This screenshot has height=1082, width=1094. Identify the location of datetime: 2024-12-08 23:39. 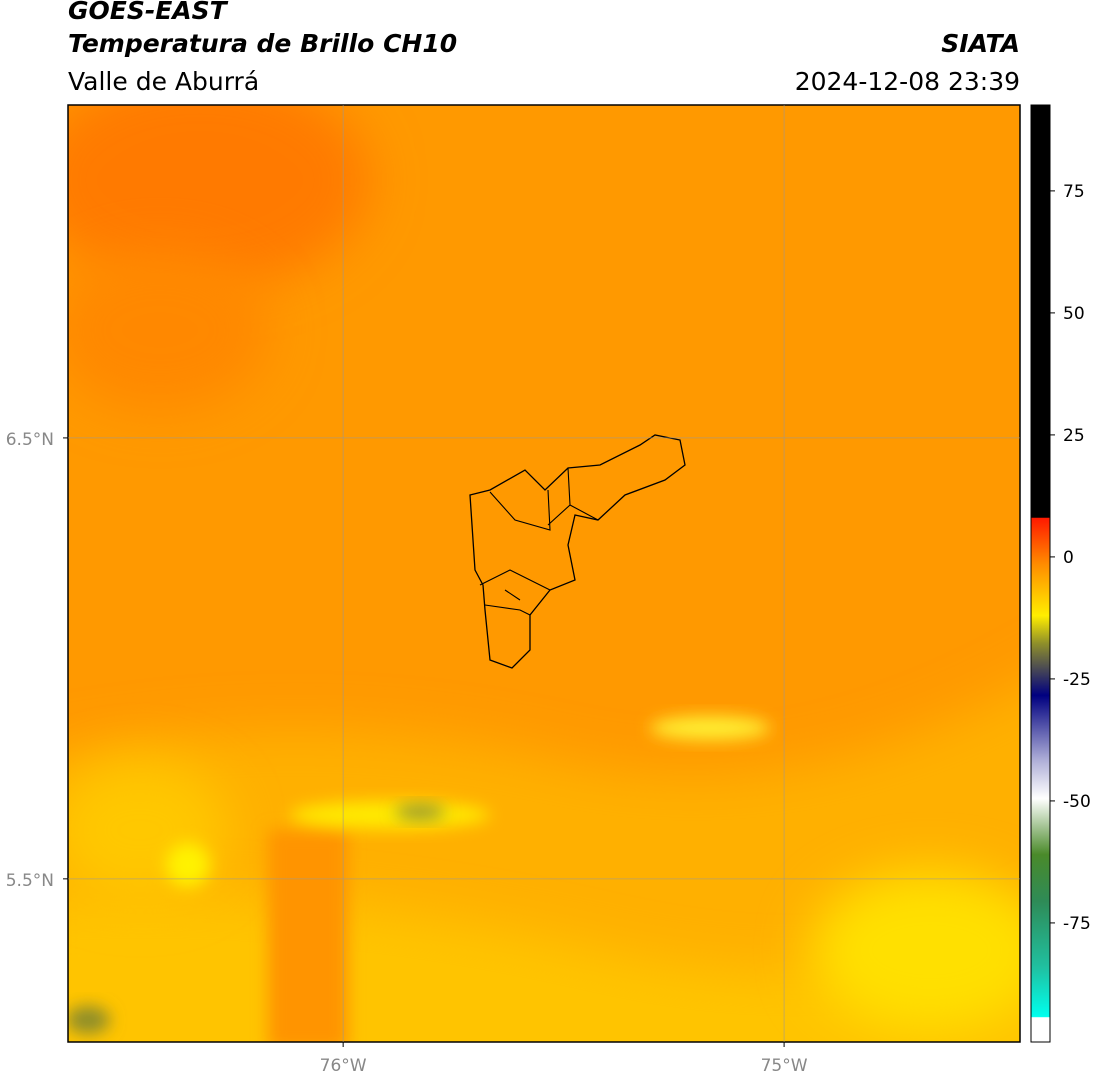
(907, 81).